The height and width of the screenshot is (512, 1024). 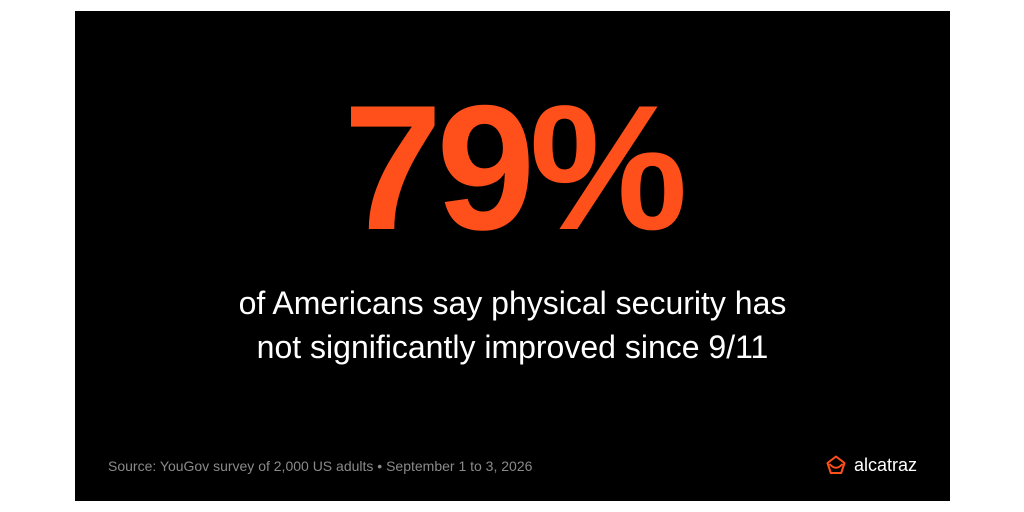 What do you see at coordinates (512, 303) in the screenshot?
I see `description-line-1: of Americans say physical security has` at bounding box center [512, 303].